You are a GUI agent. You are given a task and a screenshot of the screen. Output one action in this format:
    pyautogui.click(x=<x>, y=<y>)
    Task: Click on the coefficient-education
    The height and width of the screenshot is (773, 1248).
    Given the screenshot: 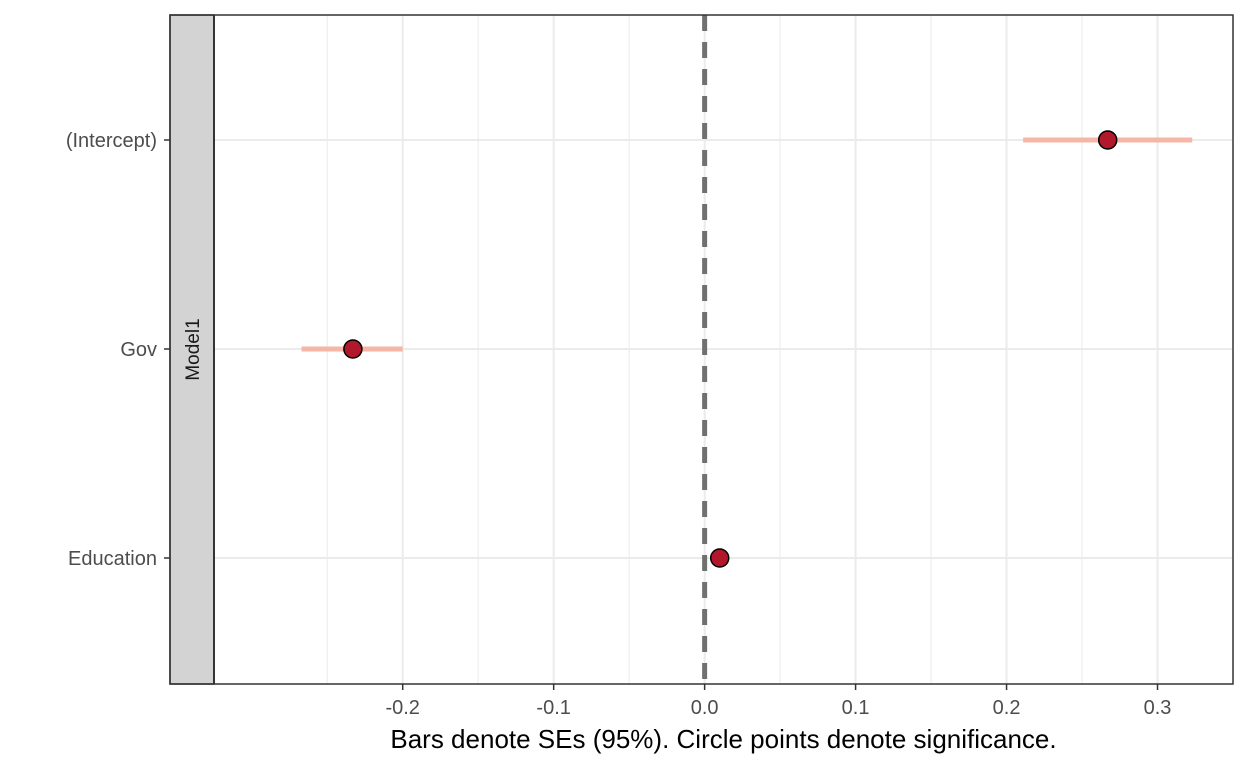 What is the action you would take?
    pyautogui.click(x=719, y=558)
    